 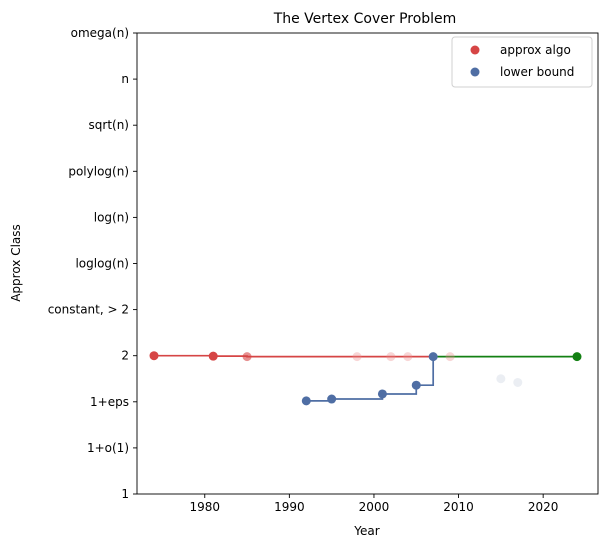 I want to click on lower-bound-step-line, so click(x=370, y=379).